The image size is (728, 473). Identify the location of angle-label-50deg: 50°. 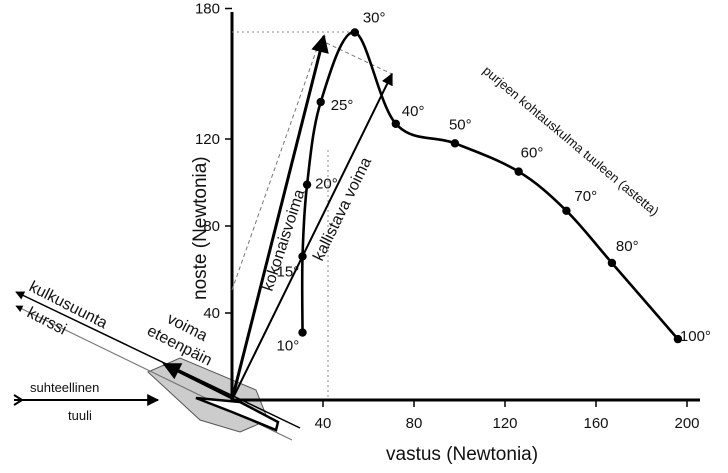
(460, 124).